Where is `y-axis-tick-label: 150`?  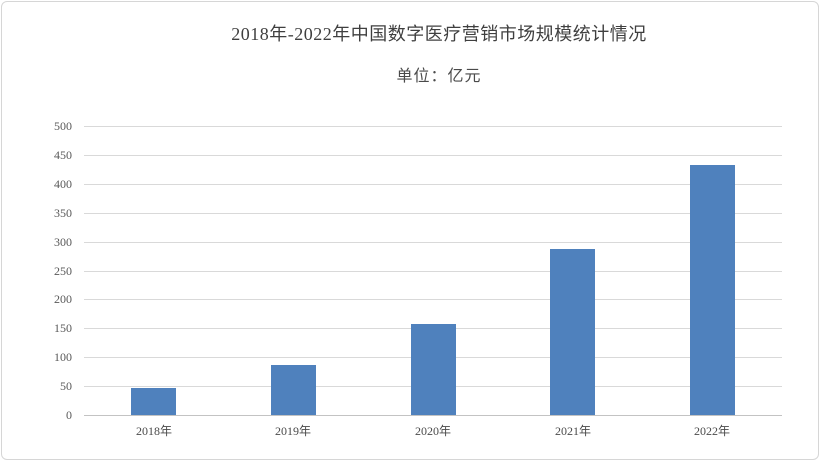 y-axis-tick-label: 150 is located at coordinates (63, 328).